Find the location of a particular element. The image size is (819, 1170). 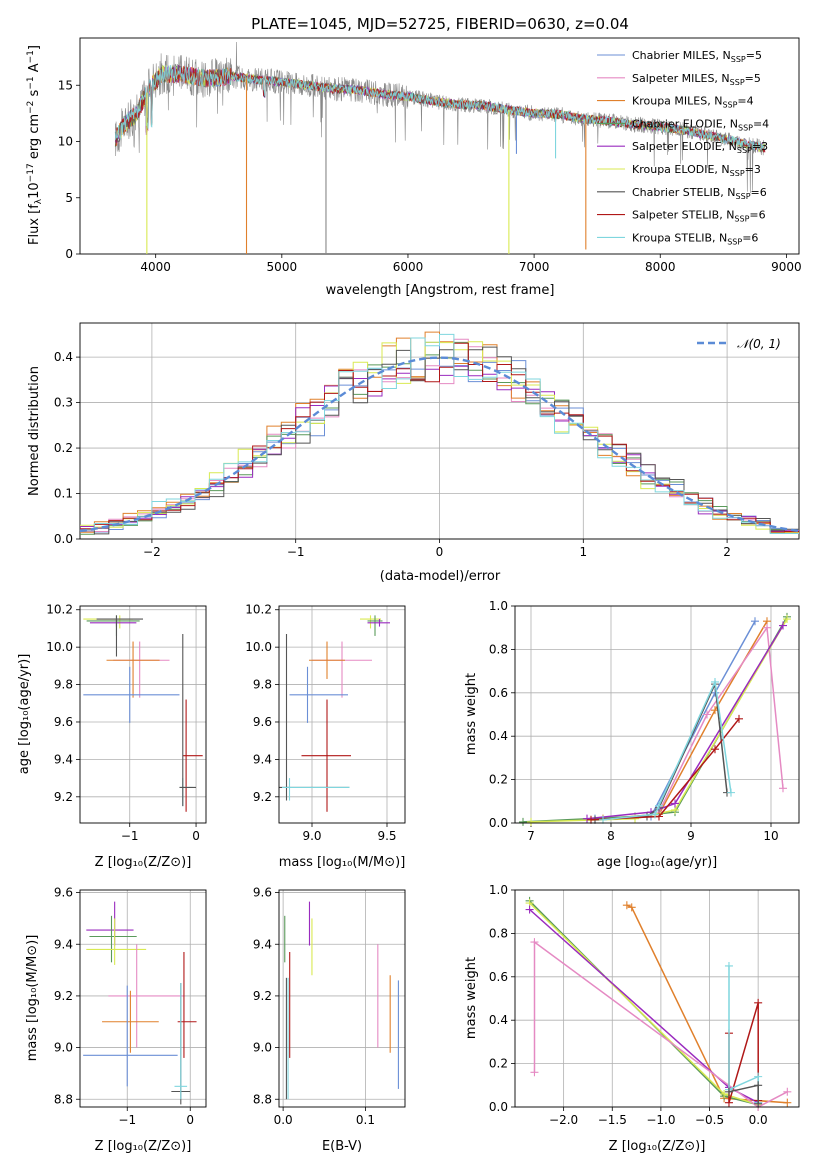

spectrum-xlabel: wavelength [Angstrom, rest frame] is located at coordinates (440, 290).